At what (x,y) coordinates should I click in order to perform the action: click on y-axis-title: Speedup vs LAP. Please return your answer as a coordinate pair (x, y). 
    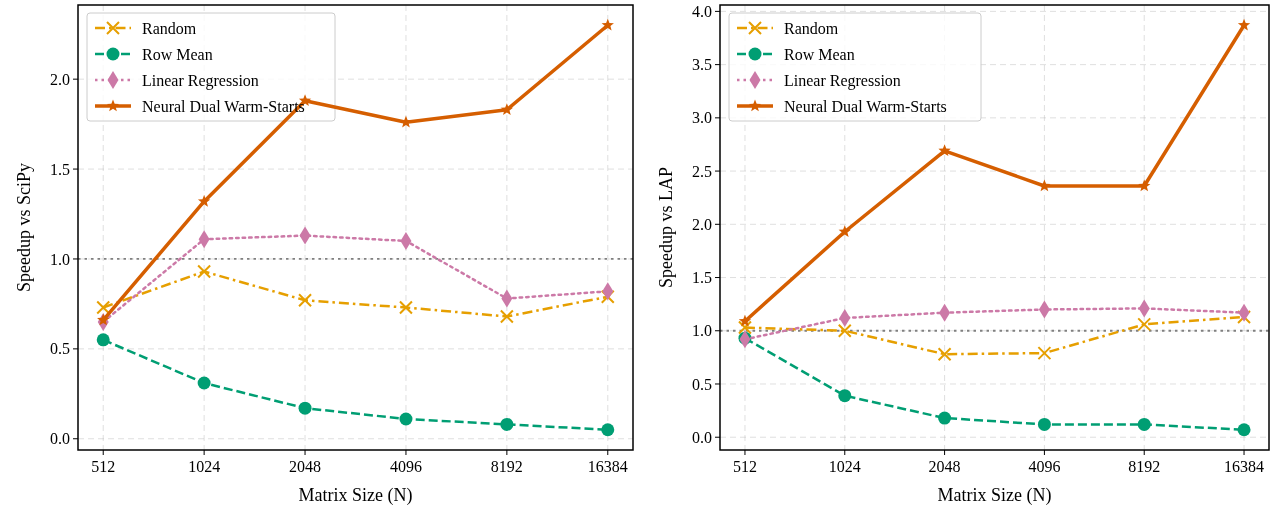
    Looking at the image, I should click on (666, 227).